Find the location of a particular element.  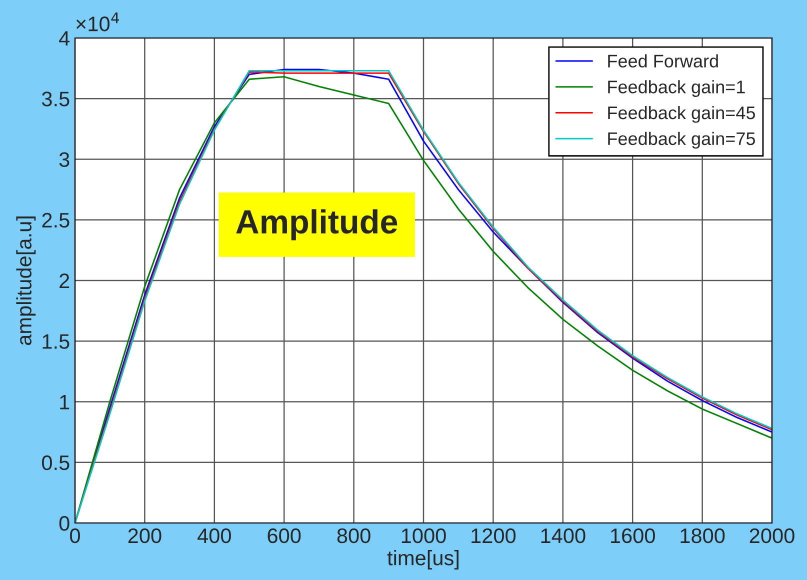

x-tick-label: 1600 is located at coordinates (633, 536).